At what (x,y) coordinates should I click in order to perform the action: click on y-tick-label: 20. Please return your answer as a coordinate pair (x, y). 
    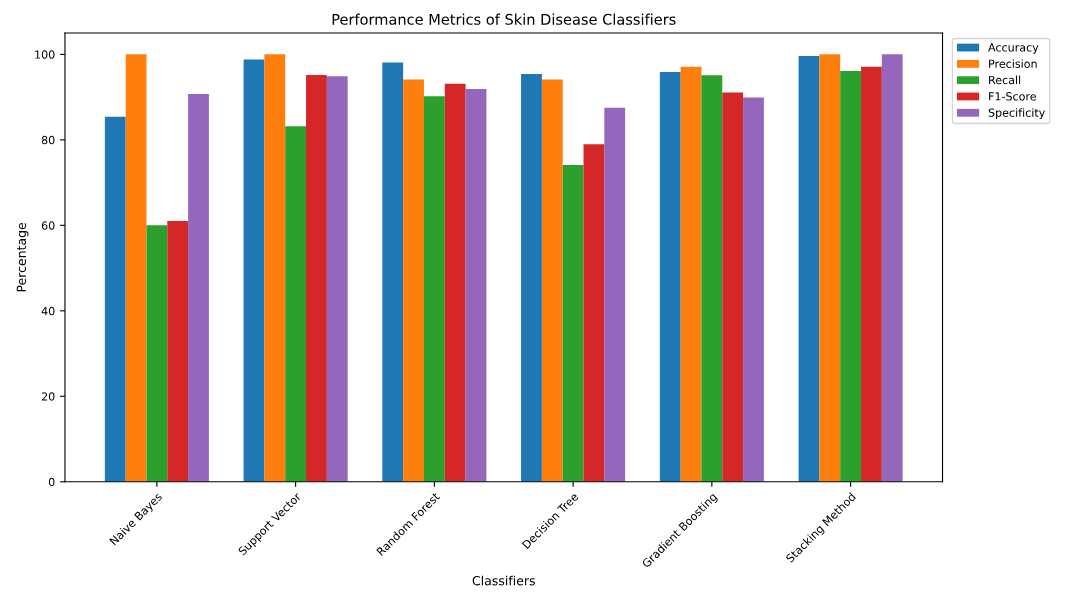
    Looking at the image, I should click on (48, 396).